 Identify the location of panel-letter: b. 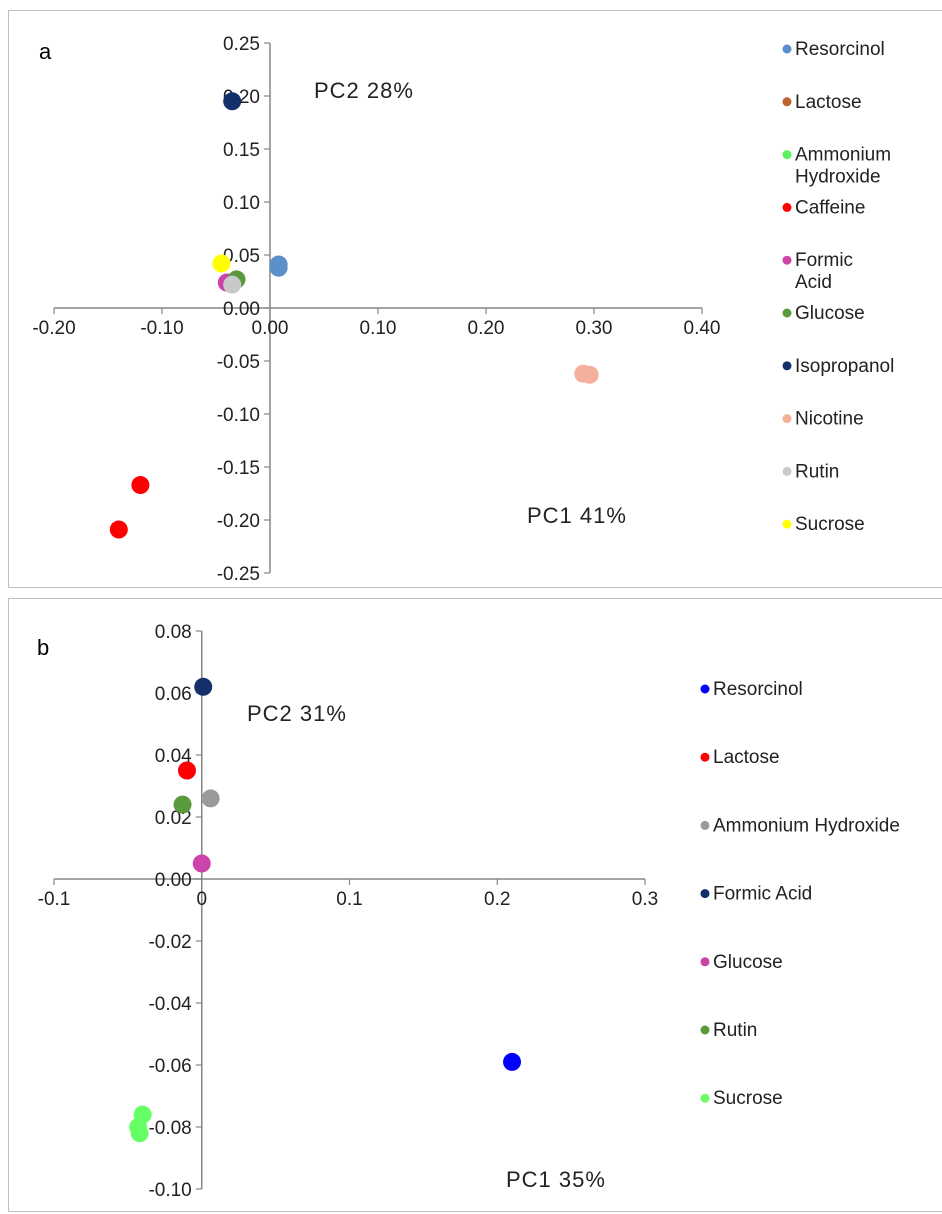
(43, 647).